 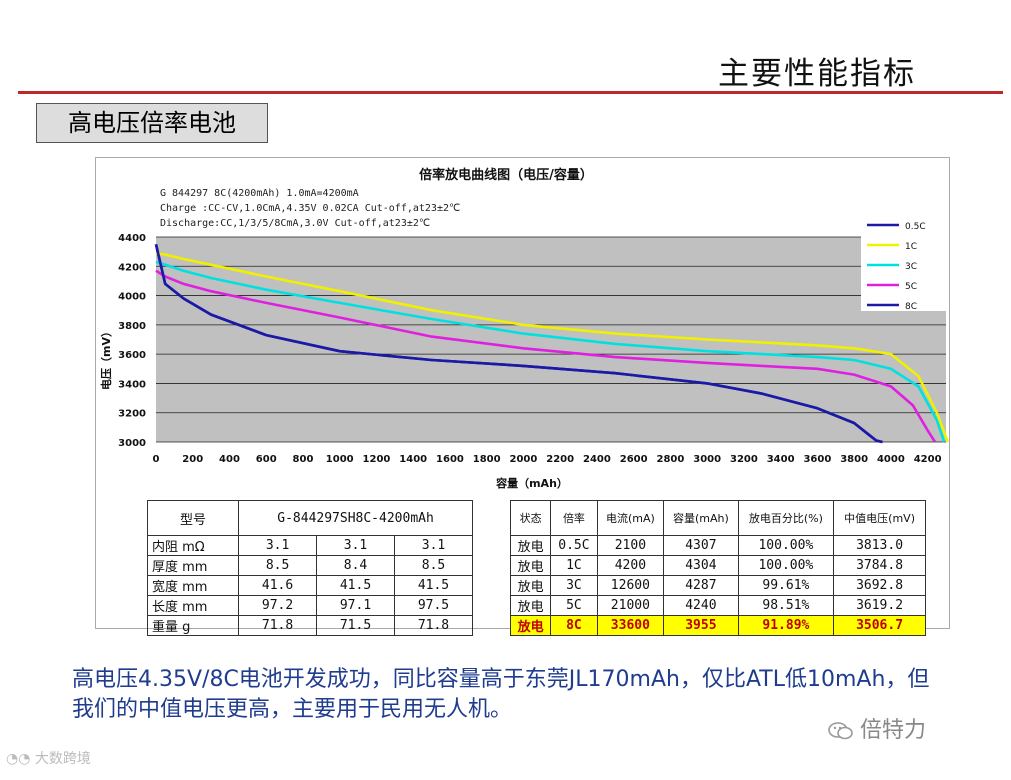 What do you see at coordinates (132, 384) in the screenshot?
I see `y-tick-label: 3400` at bounding box center [132, 384].